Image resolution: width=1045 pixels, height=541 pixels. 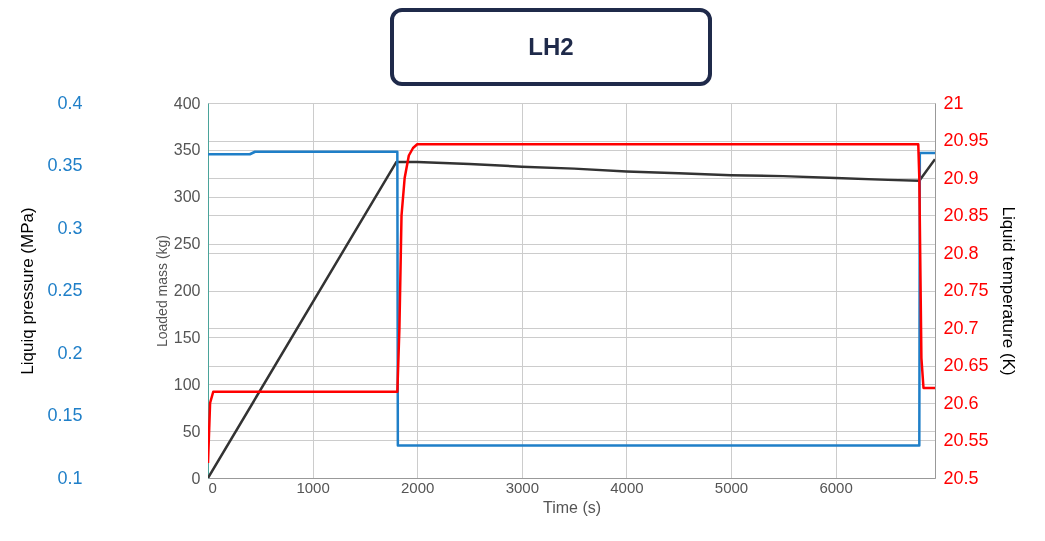 I want to click on x-tick-label: 3000, so click(x=522, y=487).